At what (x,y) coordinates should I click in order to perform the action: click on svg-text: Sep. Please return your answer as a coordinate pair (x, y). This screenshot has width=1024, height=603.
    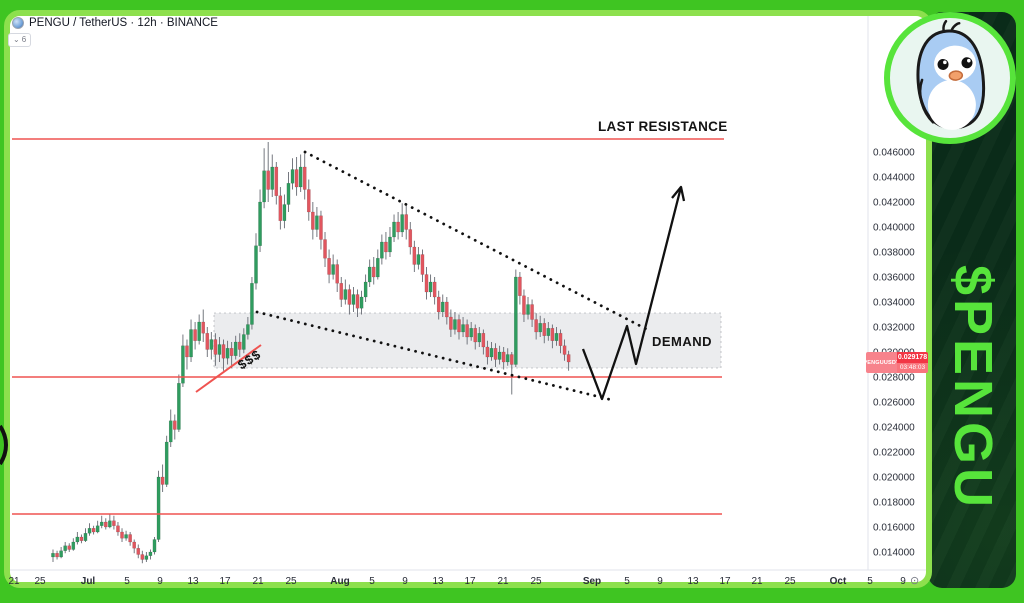
    Looking at the image, I should click on (592, 581).